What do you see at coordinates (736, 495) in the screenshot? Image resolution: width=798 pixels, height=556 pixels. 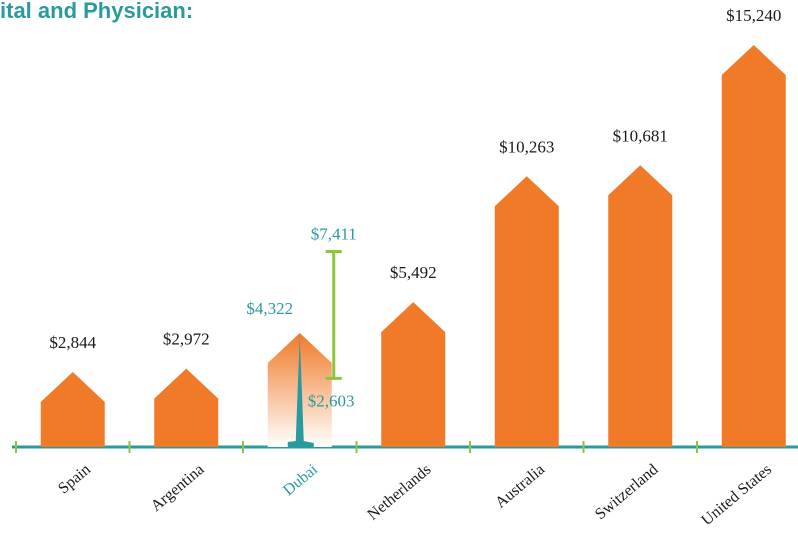 I see `x-tick-label: United States` at bounding box center [736, 495].